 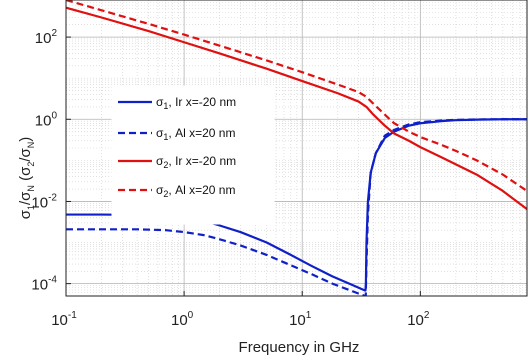 I want to click on y-label-paren-close: ), so click(x=25, y=139).